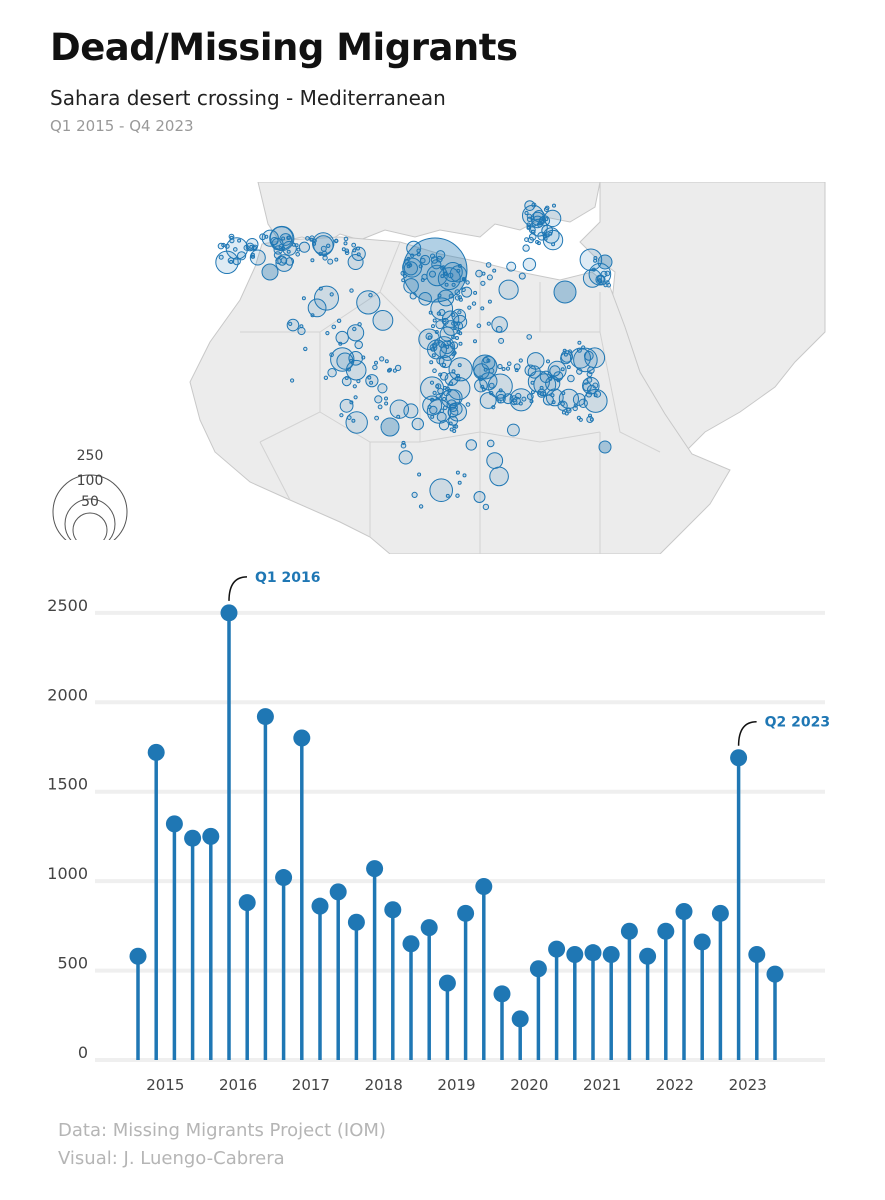  What do you see at coordinates (67, 784) in the screenshot?
I see `y-tick-label: 1500` at bounding box center [67, 784].